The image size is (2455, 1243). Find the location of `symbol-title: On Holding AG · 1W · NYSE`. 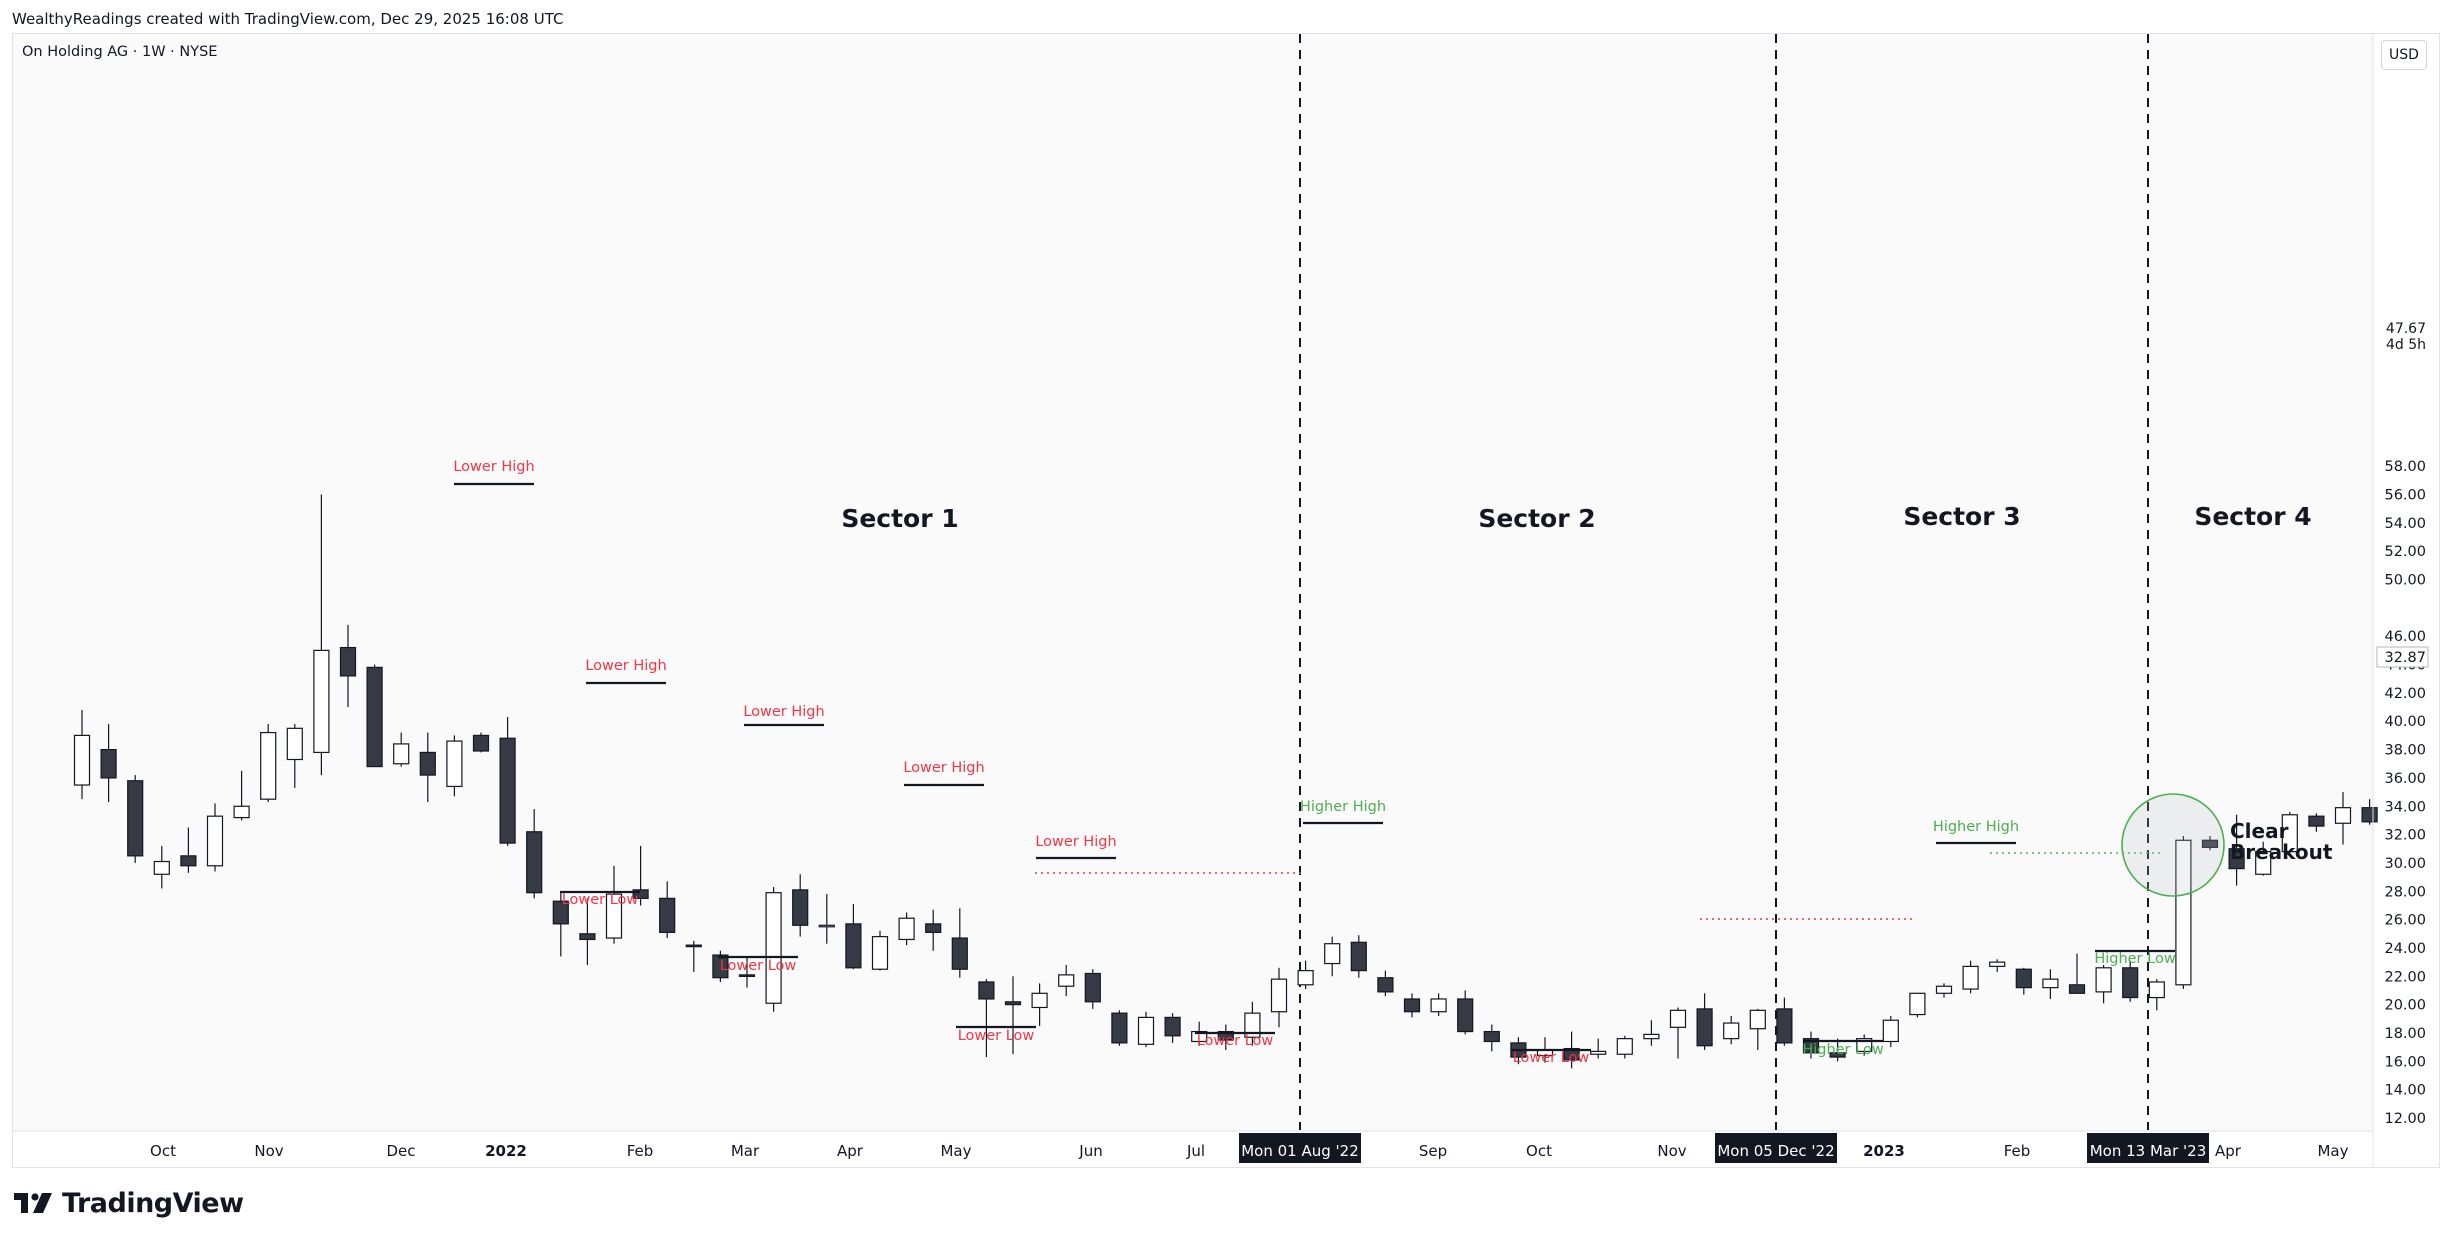

symbol-title: On Holding AG · 1W · NYSE is located at coordinates (120, 52).